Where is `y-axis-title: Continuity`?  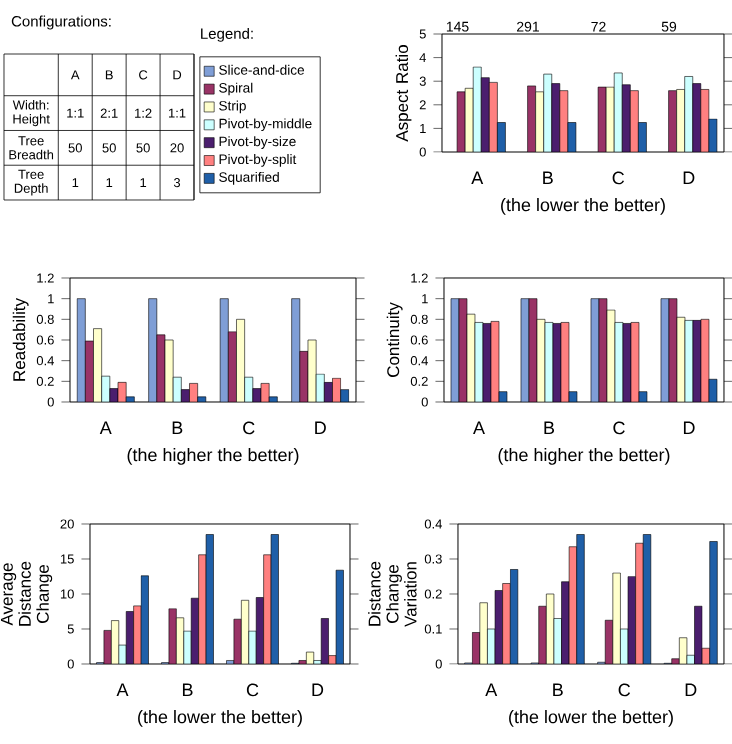
y-axis-title: Continuity is located at coordinates (394, 339).